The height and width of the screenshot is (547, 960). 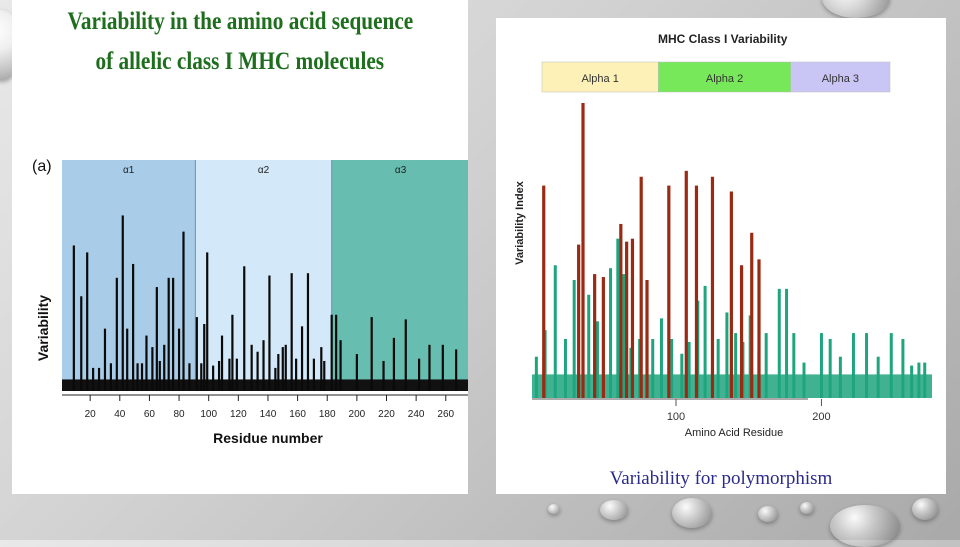 What do you see at coordinates (723, 39) in the screenshot?
I see `right-chart-title: MHC Class I Variability` at bounding box center [723, 39].